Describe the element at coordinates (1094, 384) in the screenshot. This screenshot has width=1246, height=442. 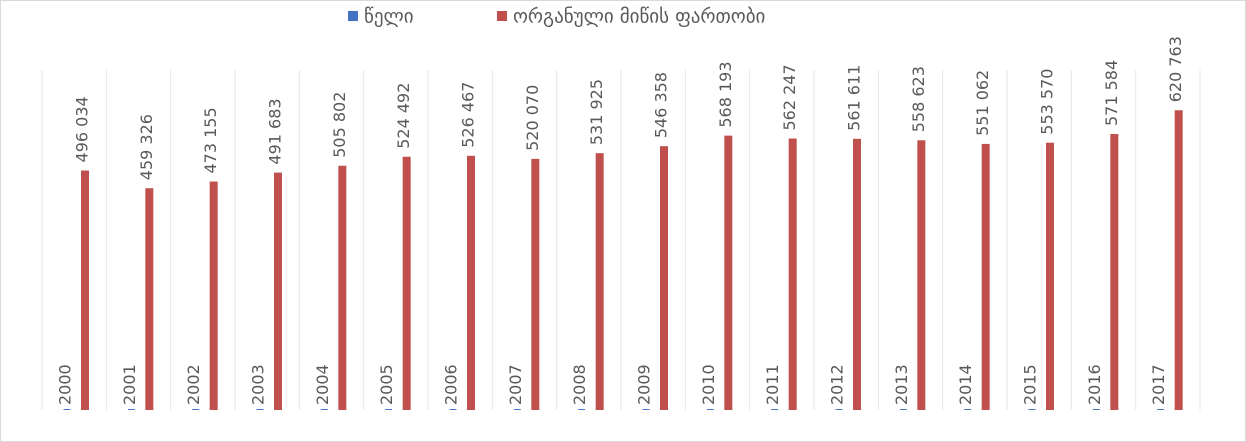
I see `data-label: 2016` at that location.